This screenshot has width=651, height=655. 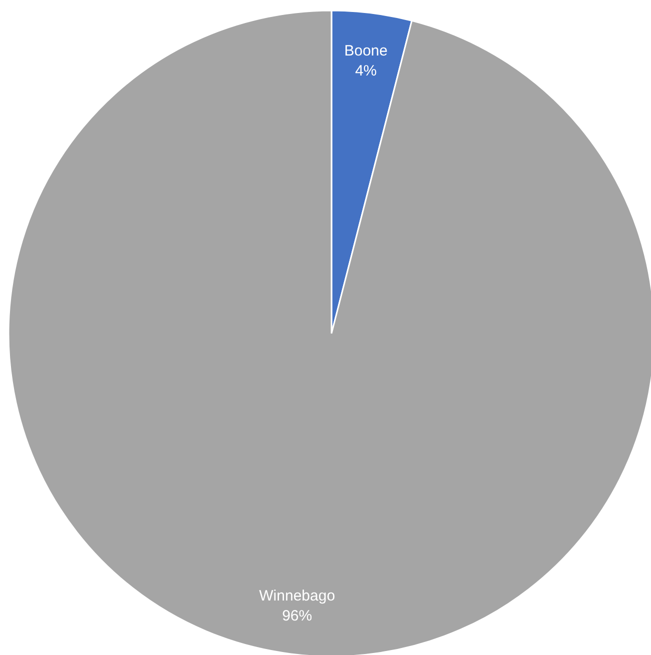 I want to click on data-label: 96%, so click(x=297, y=615).